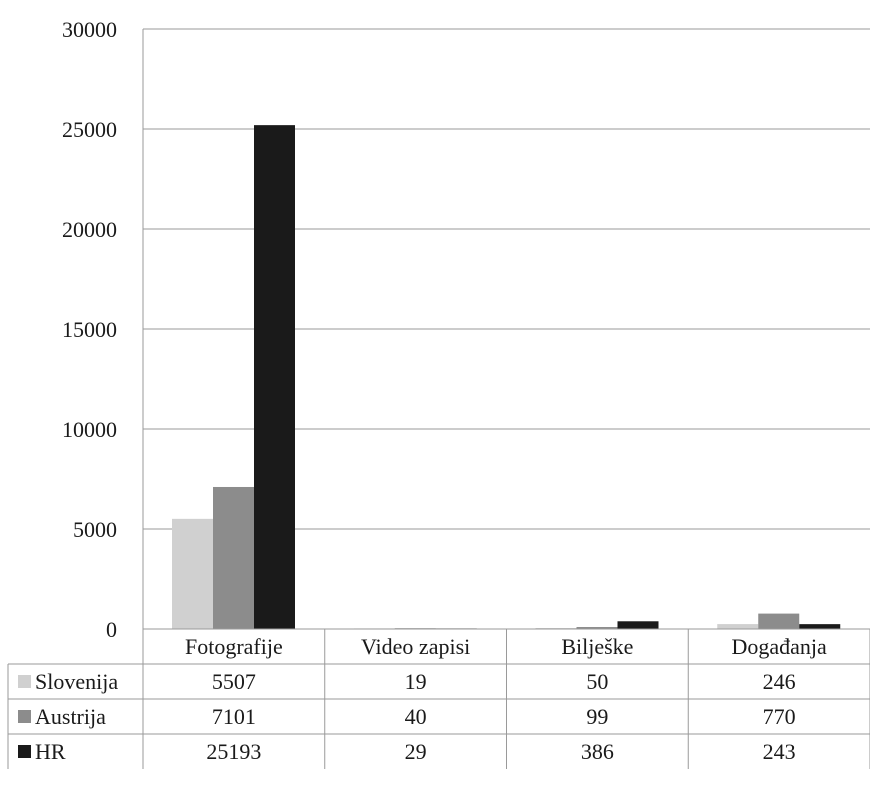 Image resolution: width=870 pixels, height=787 pixels. What do you see at coordinates (416, 751) in the screenshot?
I see `data-label: 29` at bounding box center [416, 751].